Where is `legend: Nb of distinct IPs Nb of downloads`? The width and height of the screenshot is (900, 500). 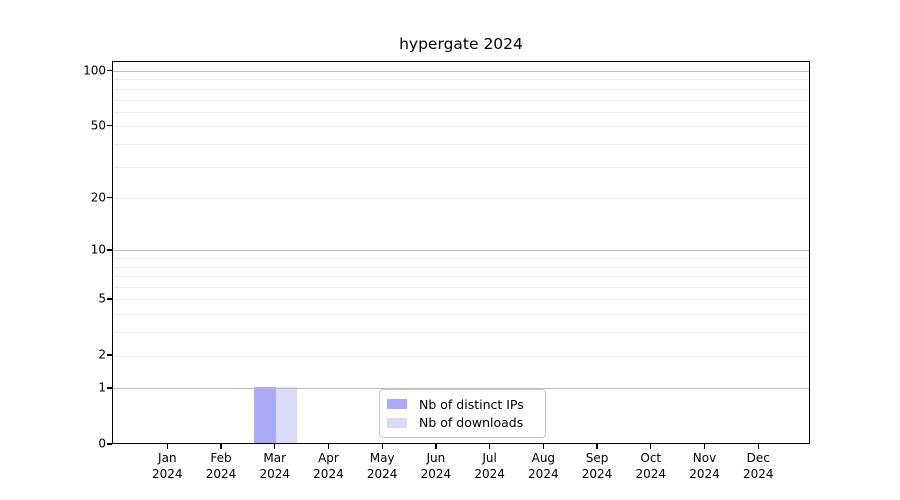 legend: Nb of distinct IPs Nb of downloads is located at coordinates (462, 413).